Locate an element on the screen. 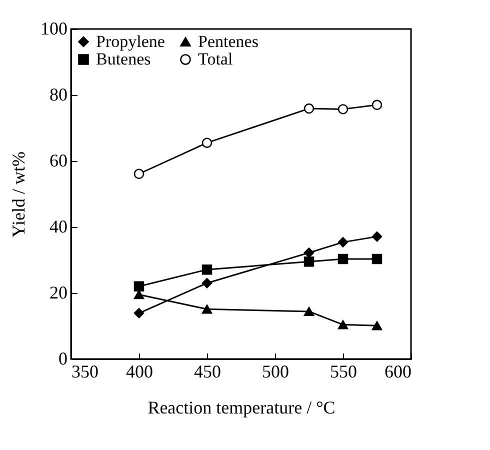 The width and height of the screenshot is (490, 450). x-tick-label: 600 is located at coordinates (398, 372).